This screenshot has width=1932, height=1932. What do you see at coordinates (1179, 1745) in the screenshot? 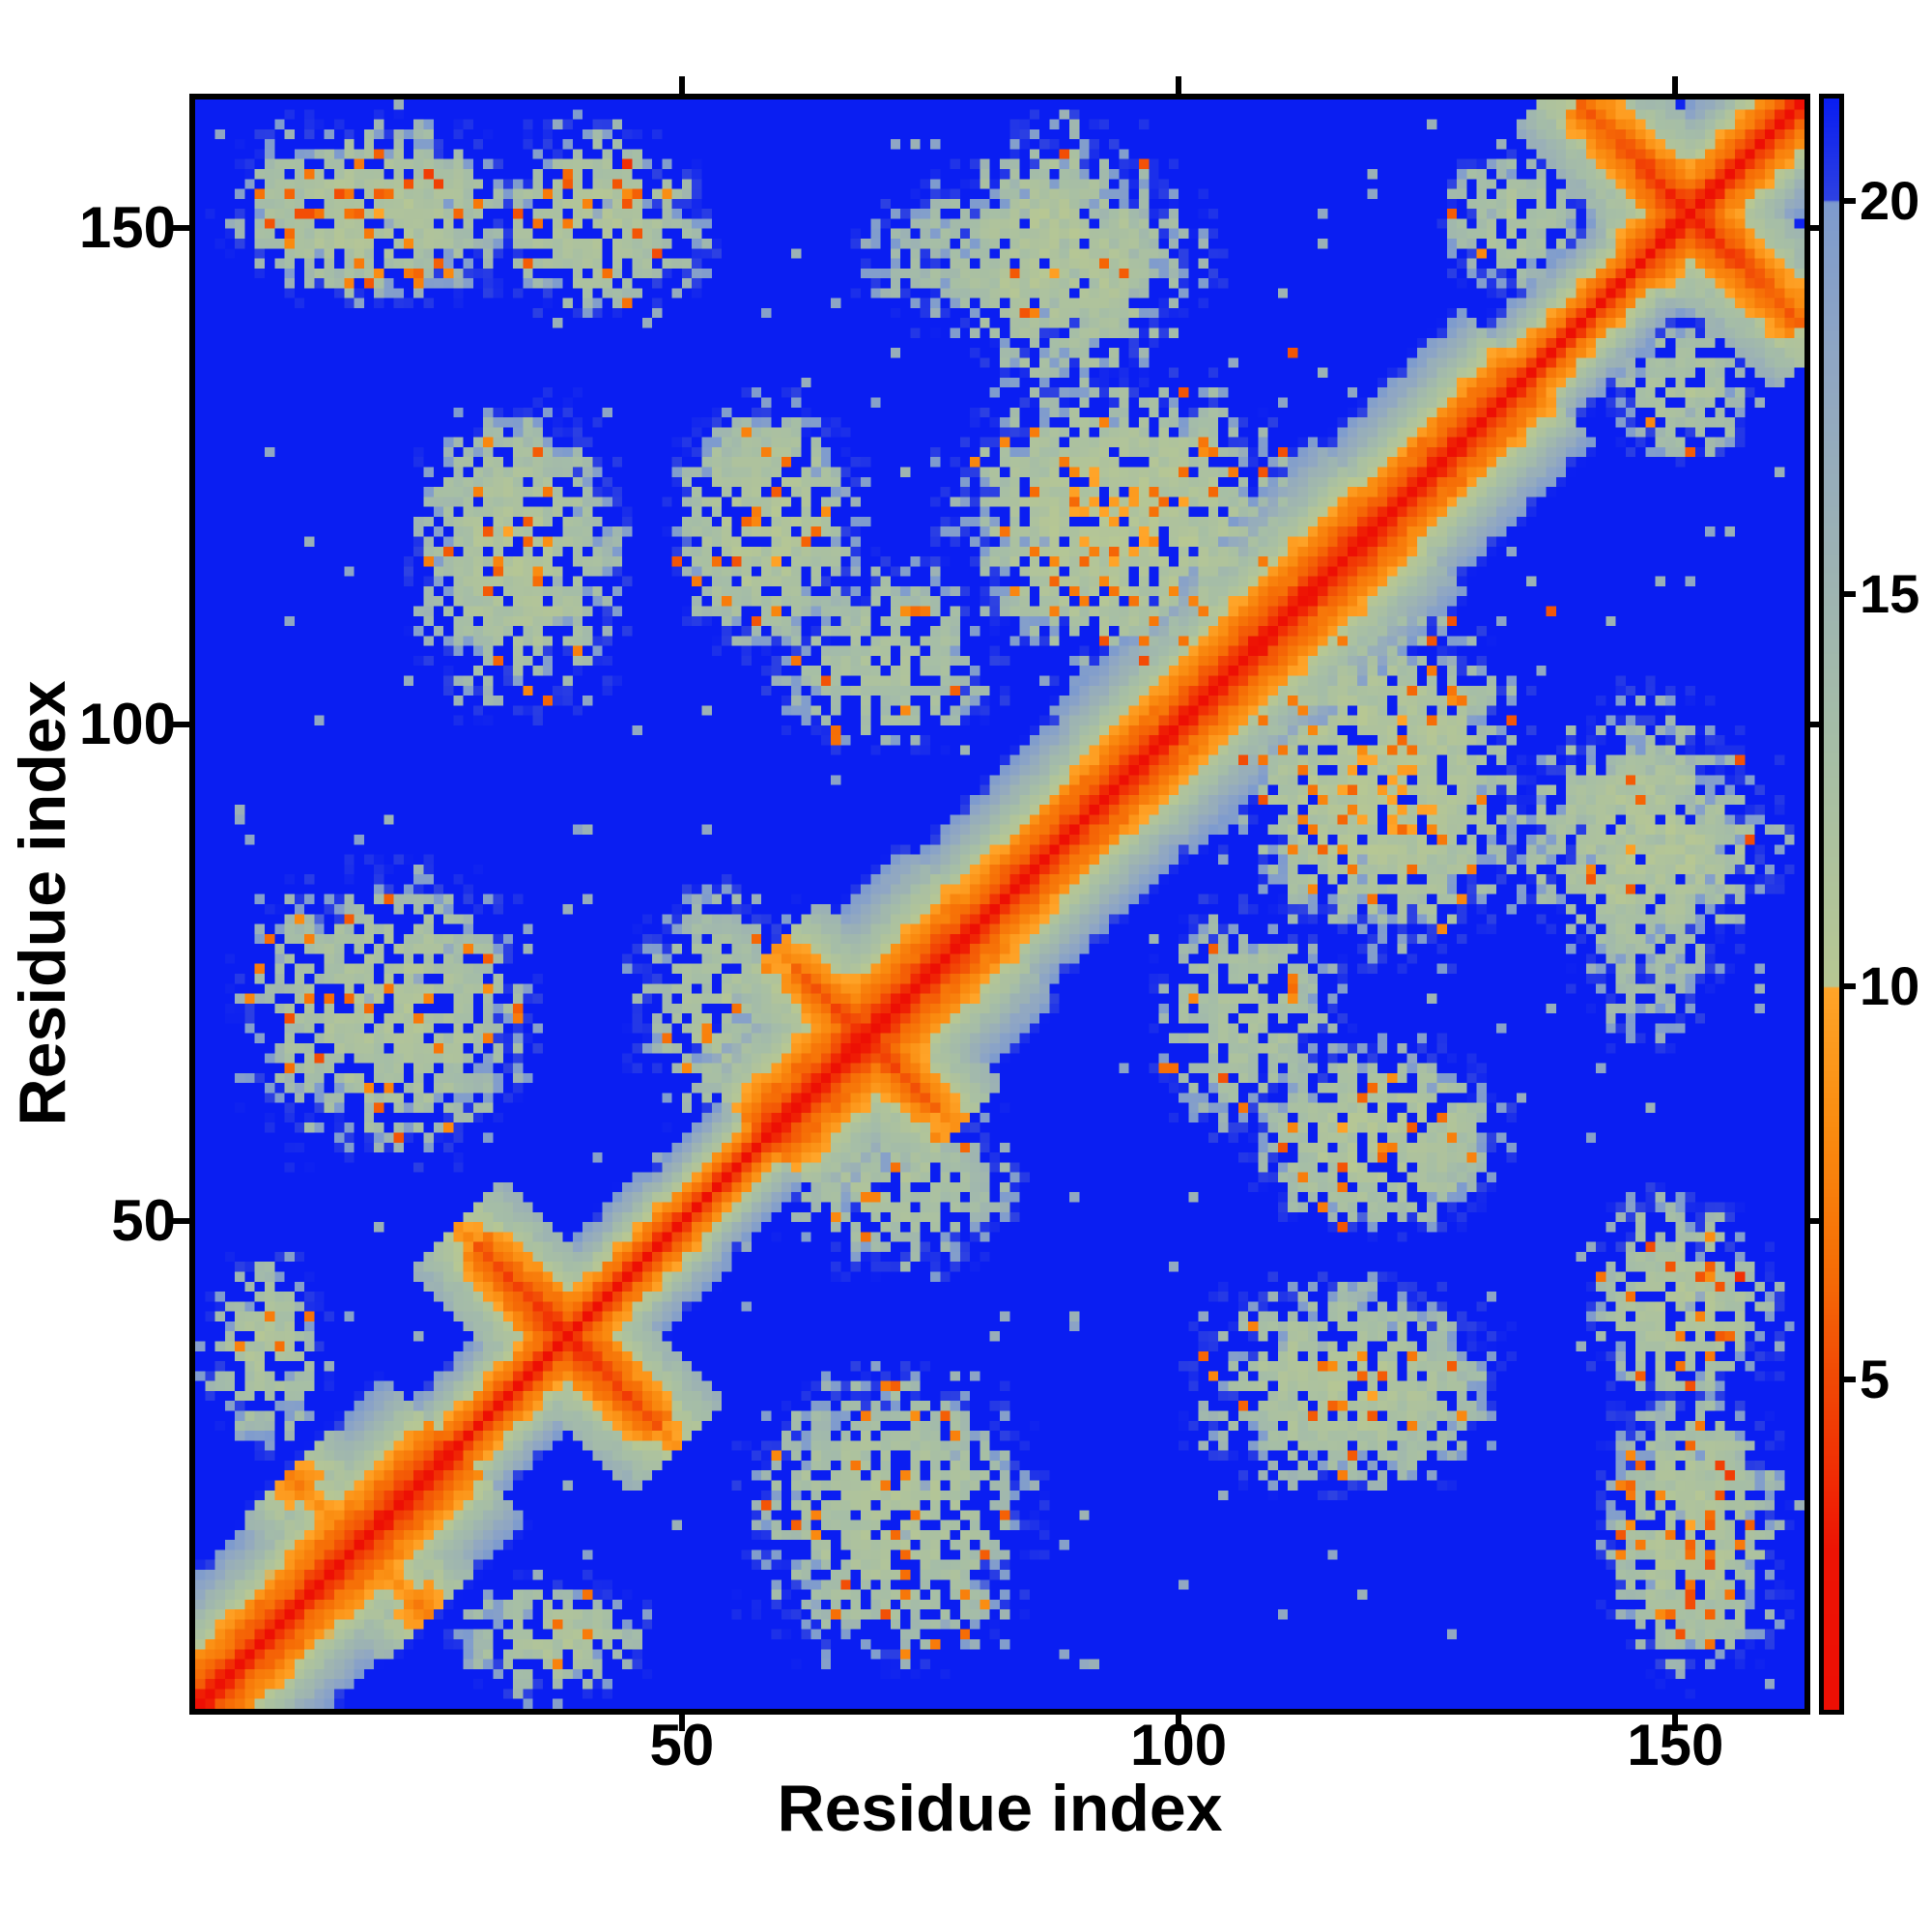
I see `x-axis-tick-label: 100` at bounding box center [1179, 1745].